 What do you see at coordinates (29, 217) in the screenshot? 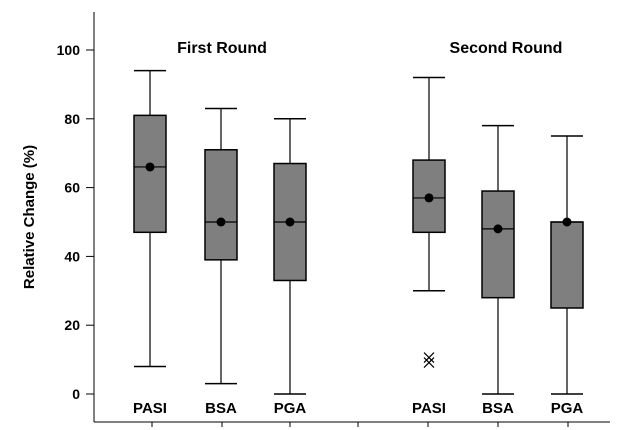
I see `y-axis-label: Relative Change (%)` at bounding box center [29, 217].